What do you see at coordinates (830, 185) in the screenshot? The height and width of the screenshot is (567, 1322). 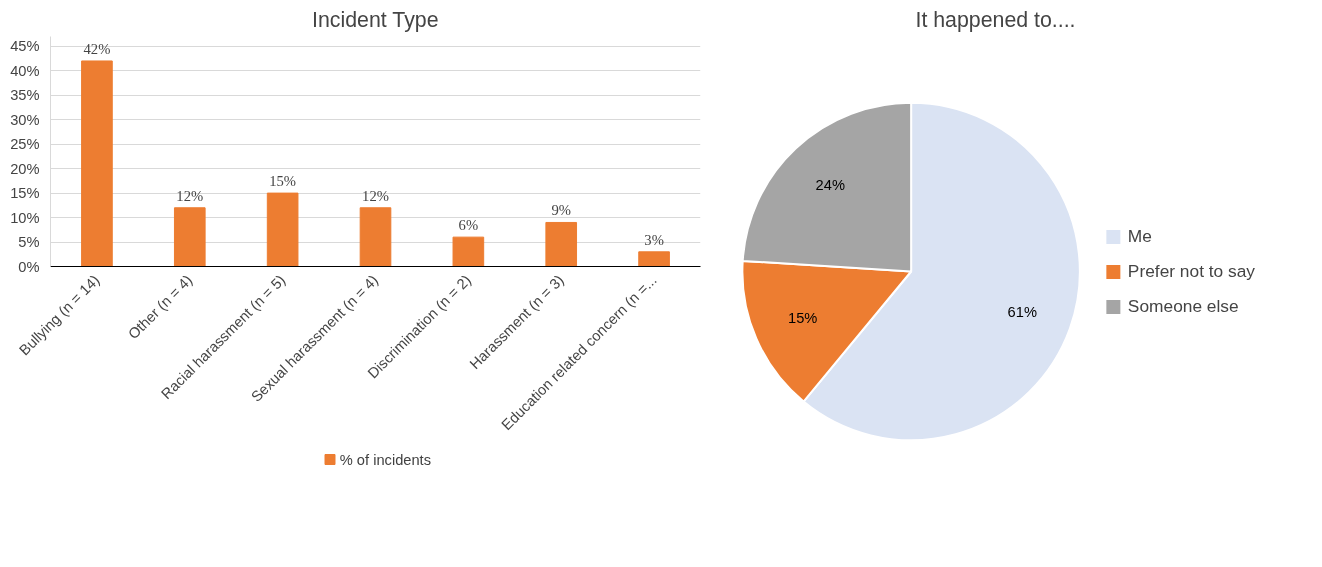 I see `data-label: 24%` at bounding box center [830, 185].